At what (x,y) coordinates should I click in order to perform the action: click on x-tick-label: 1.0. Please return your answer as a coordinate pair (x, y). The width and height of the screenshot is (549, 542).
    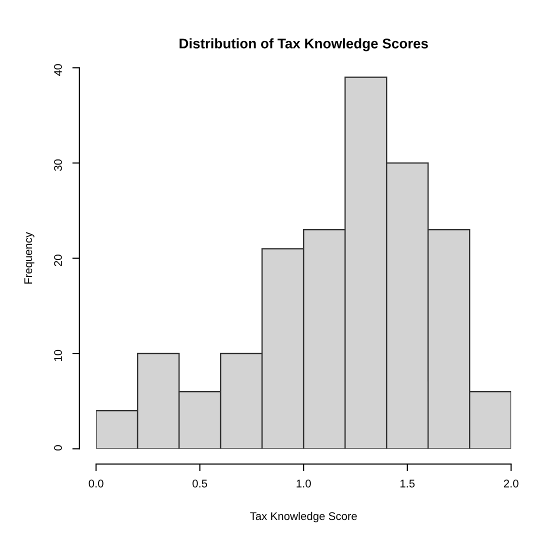
    Looking at the image, I should click on (303, 484).